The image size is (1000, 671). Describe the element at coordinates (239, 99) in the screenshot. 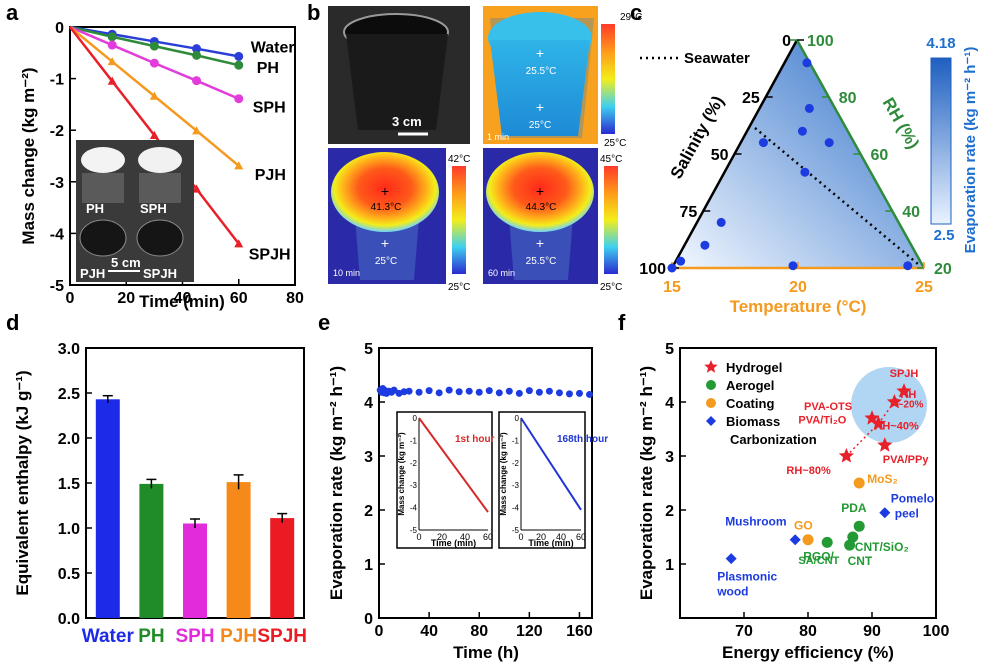

I see `a-point-sph` at that location.